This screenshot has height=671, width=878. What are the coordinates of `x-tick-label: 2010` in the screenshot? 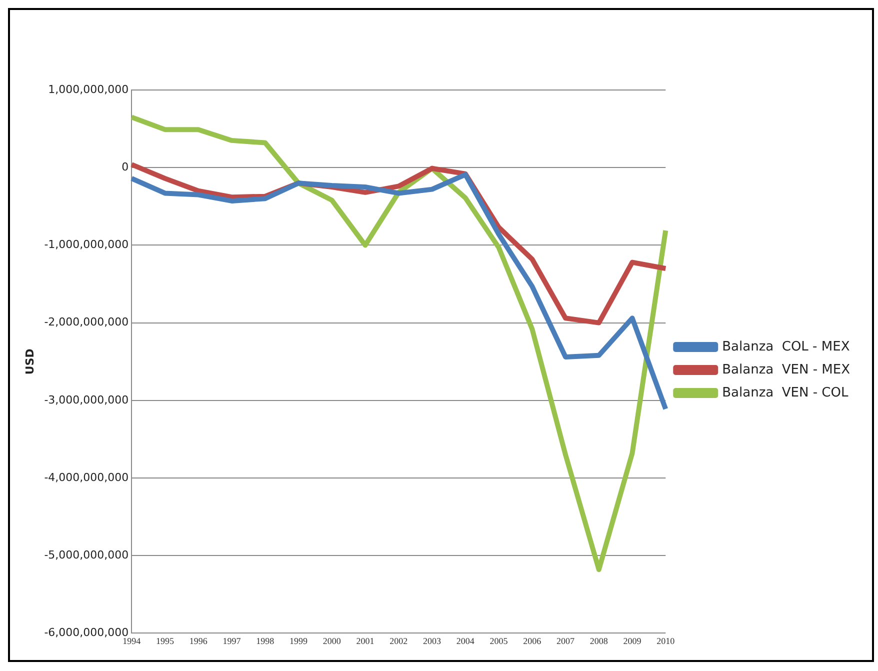 It's located at (666, 641).